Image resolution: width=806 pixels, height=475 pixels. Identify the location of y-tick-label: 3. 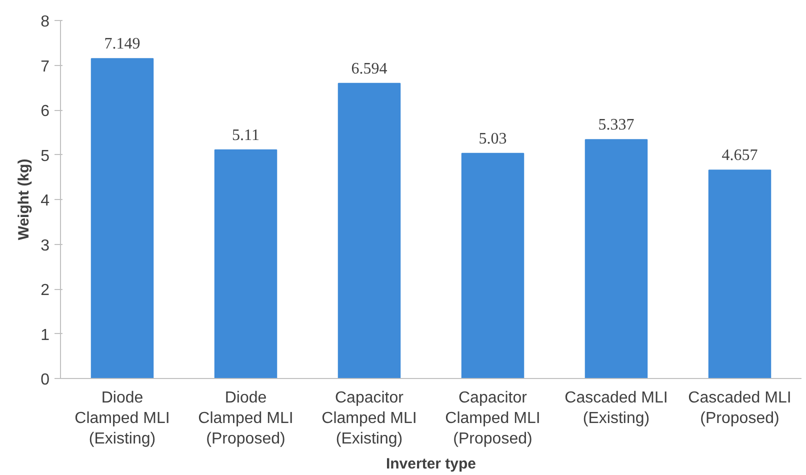
(45, 245).